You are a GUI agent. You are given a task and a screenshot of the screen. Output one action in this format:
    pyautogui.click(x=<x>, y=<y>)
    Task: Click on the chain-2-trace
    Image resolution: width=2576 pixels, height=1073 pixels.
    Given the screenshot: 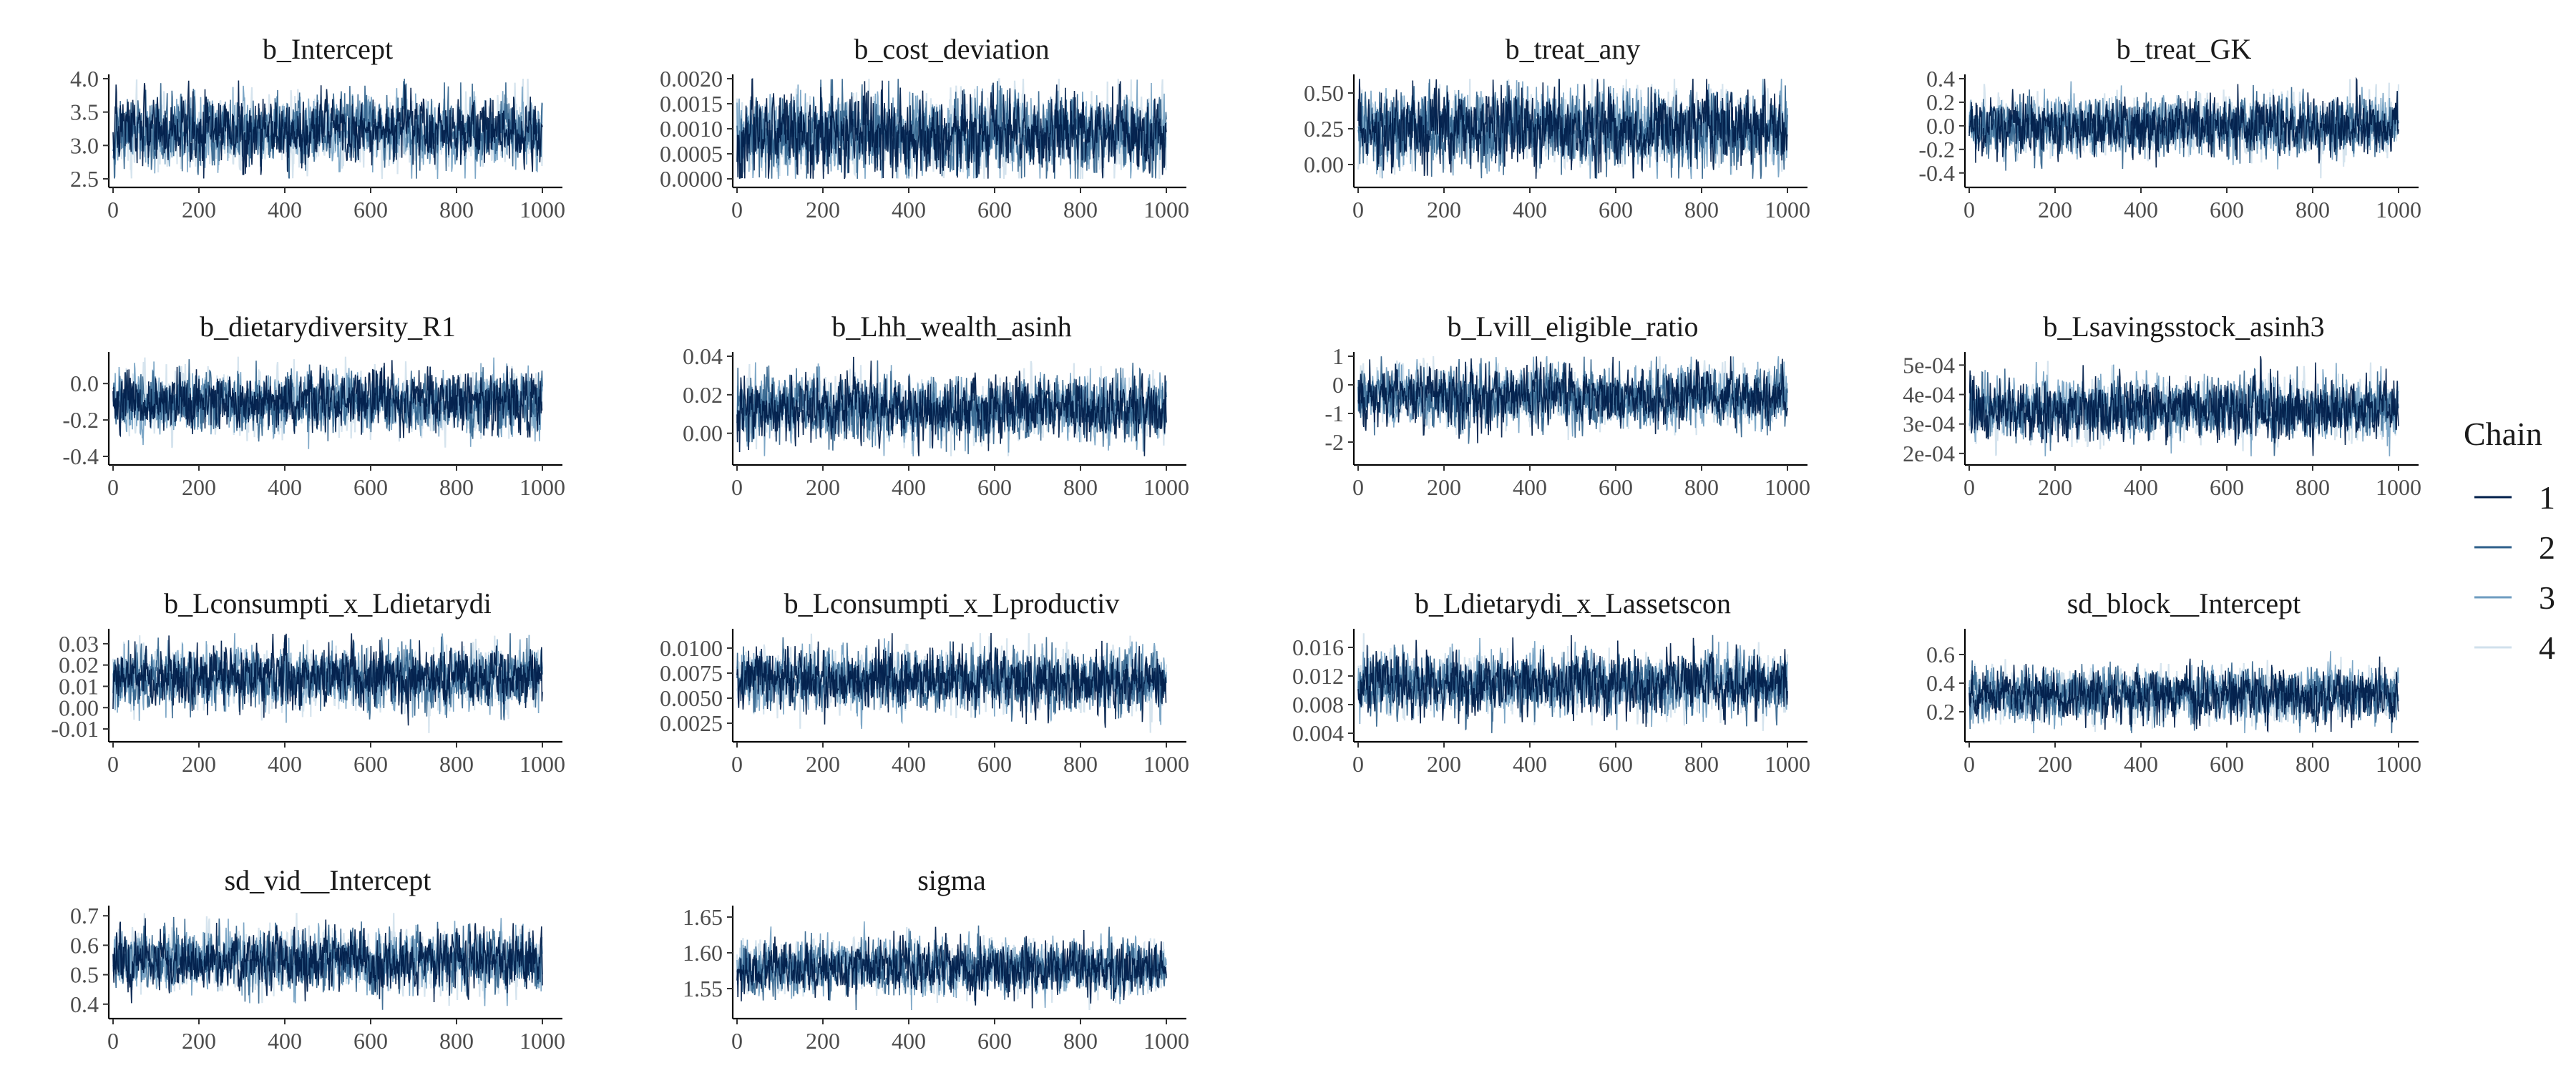 What is the action you would take?
    pyautogui.click(x=1572, y=400)
    